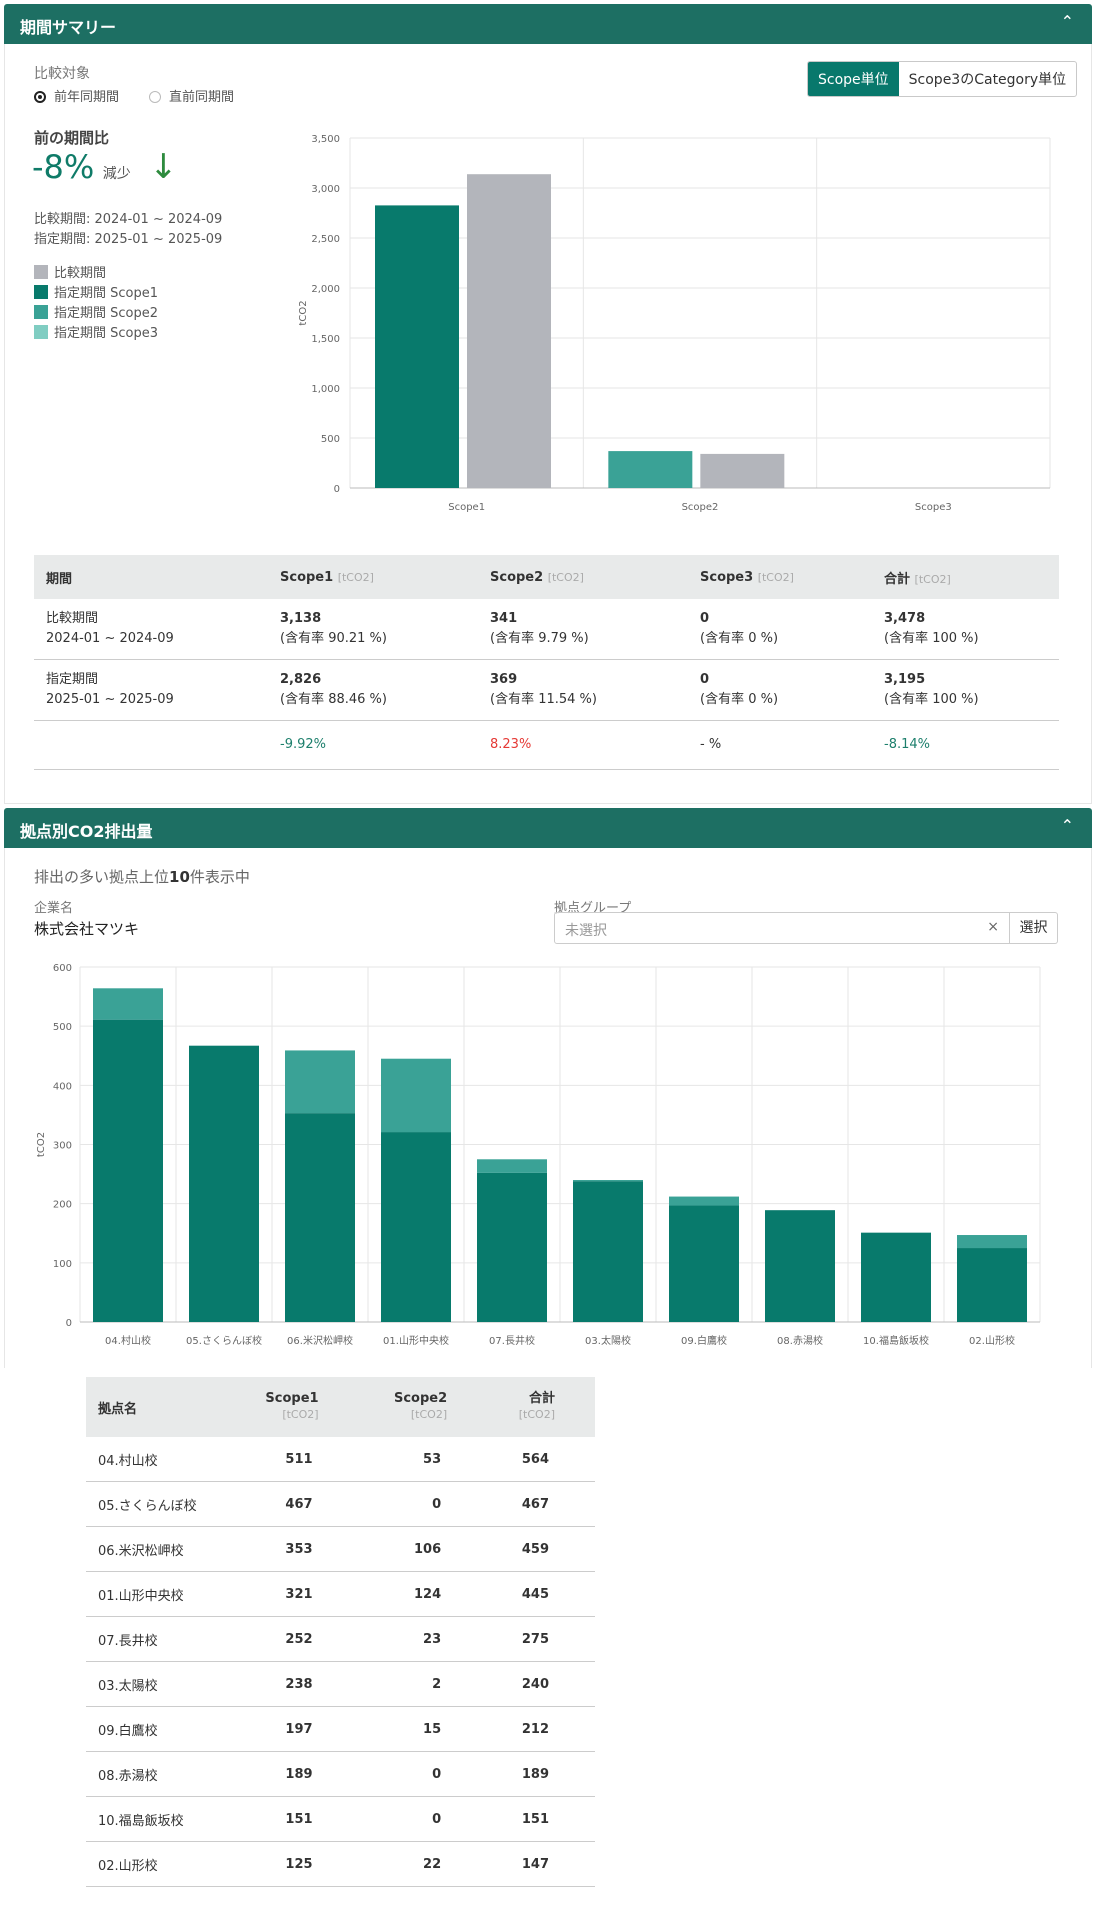 Image resolution: width=1098 pixels, height=1915 pixels. I want to click on site-name: 02.山形校, so click(158, 1864).